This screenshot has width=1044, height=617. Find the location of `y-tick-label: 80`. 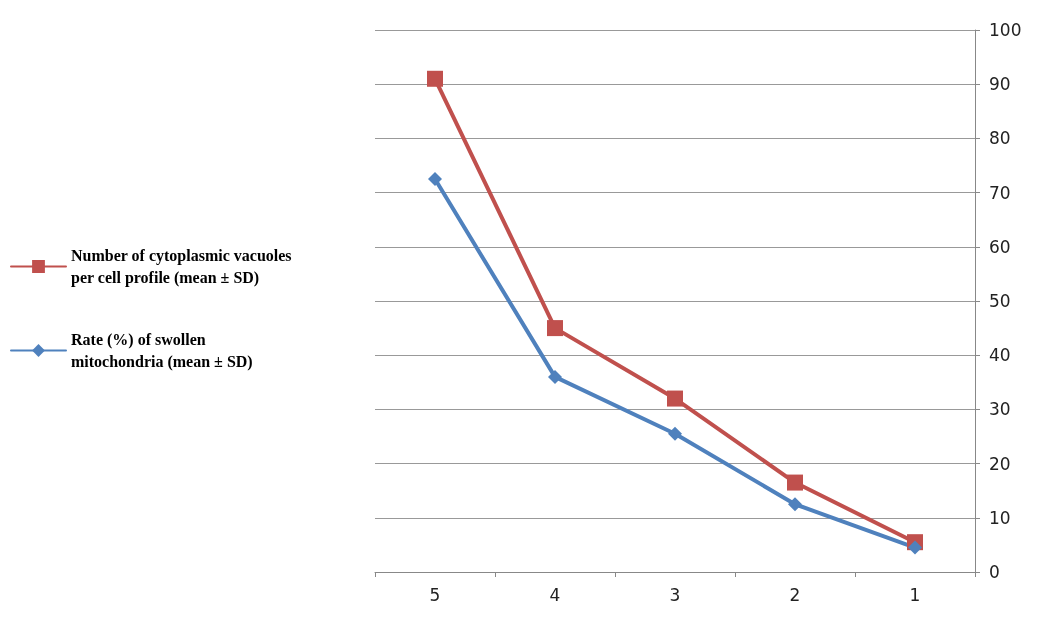

y-tick-label: 80 is located at coordinates (1000, 138).